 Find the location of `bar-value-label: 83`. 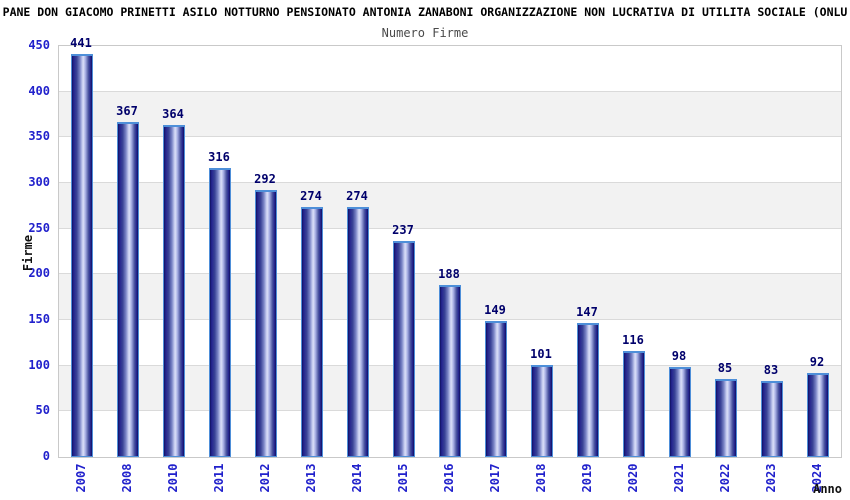

bar-value-label: 83 is located at coordinates (771, 370).